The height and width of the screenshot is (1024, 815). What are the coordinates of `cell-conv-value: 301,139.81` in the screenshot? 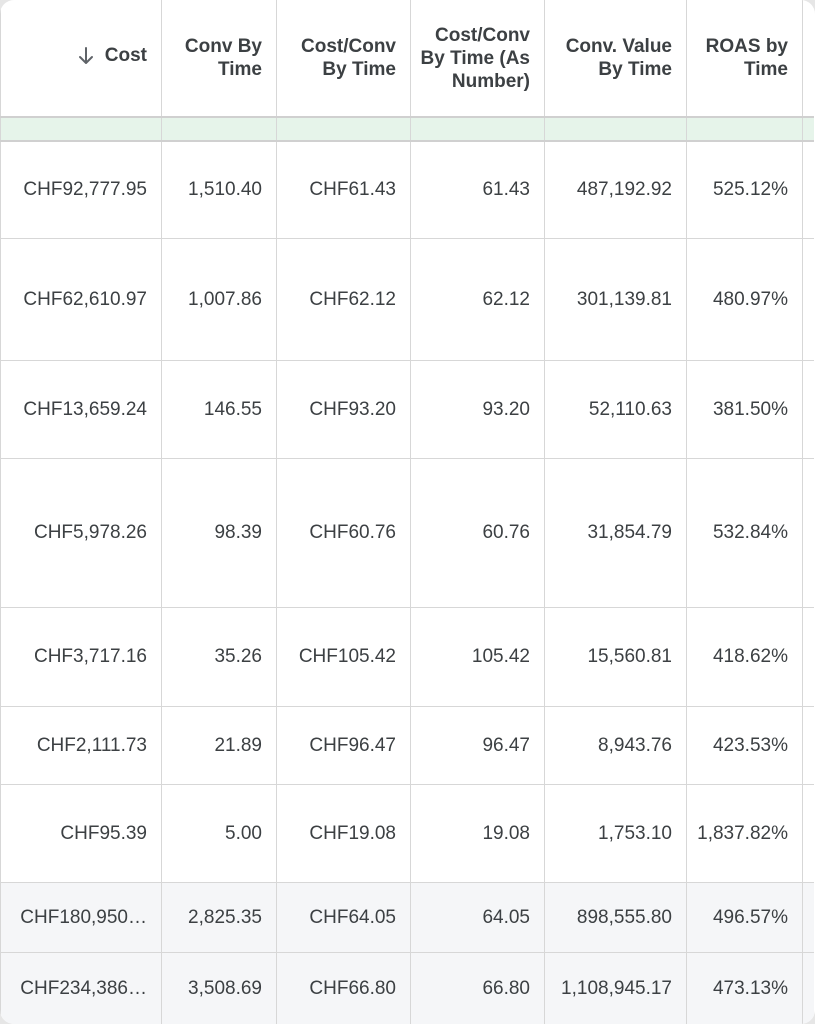 It's located at (615, 299).